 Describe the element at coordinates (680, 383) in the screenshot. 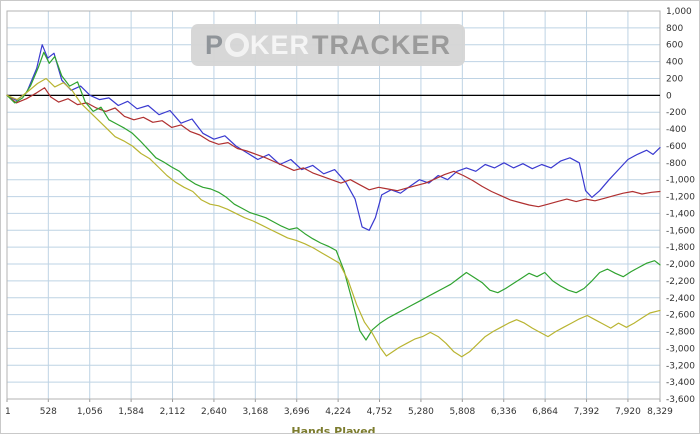

I see `y-tick-label: -3,400` at that location.